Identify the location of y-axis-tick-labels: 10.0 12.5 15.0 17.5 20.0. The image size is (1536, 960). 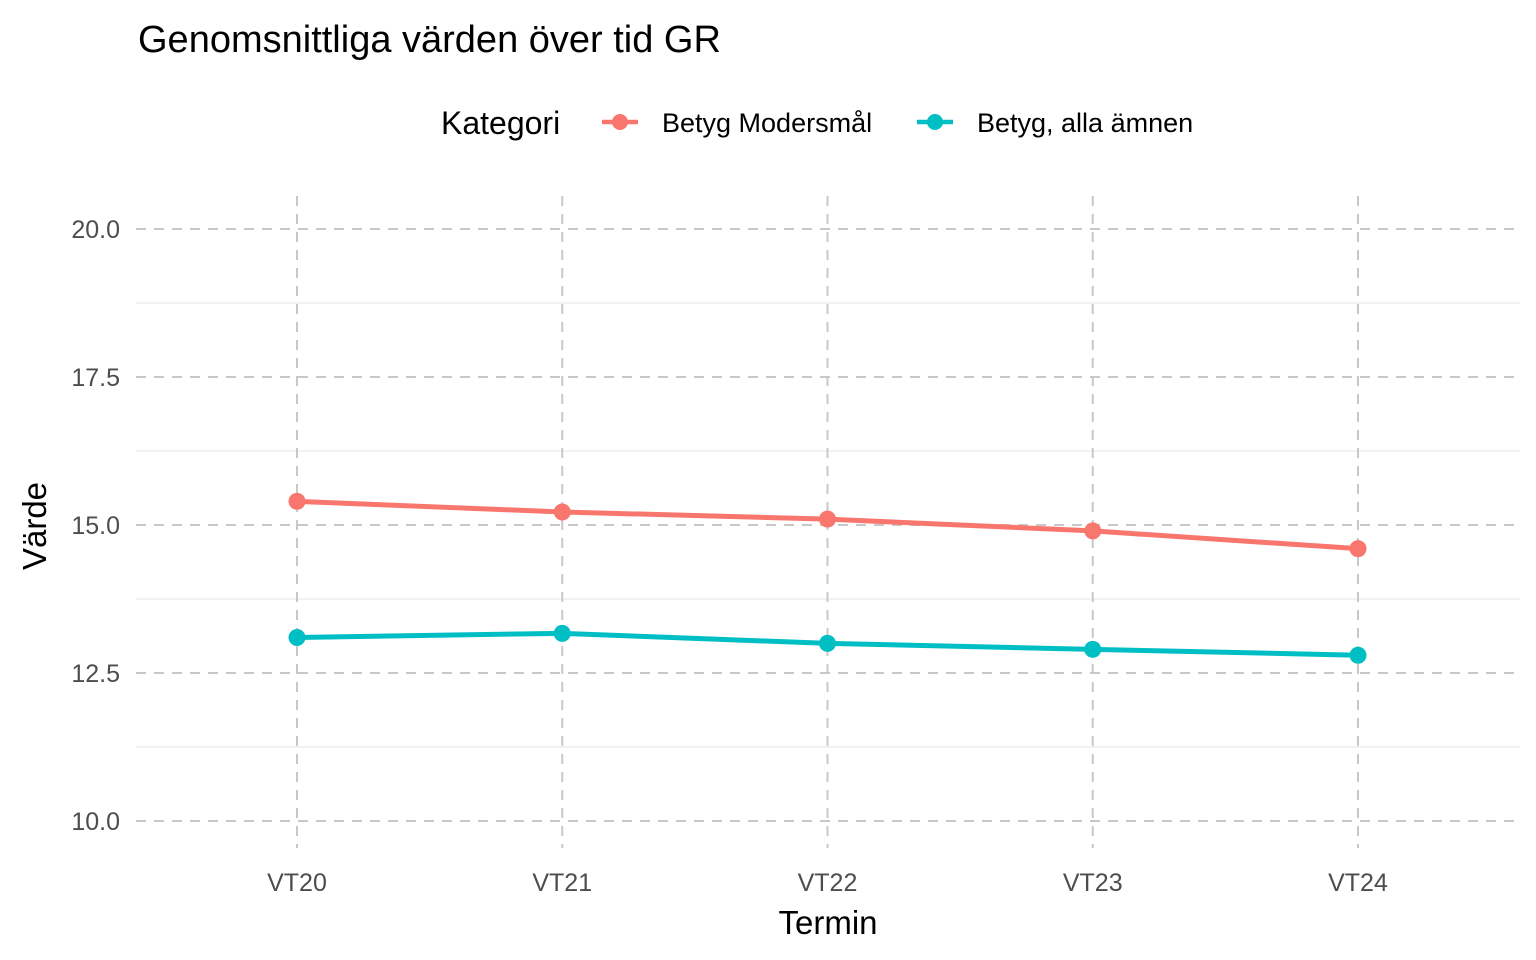
(95, 526).